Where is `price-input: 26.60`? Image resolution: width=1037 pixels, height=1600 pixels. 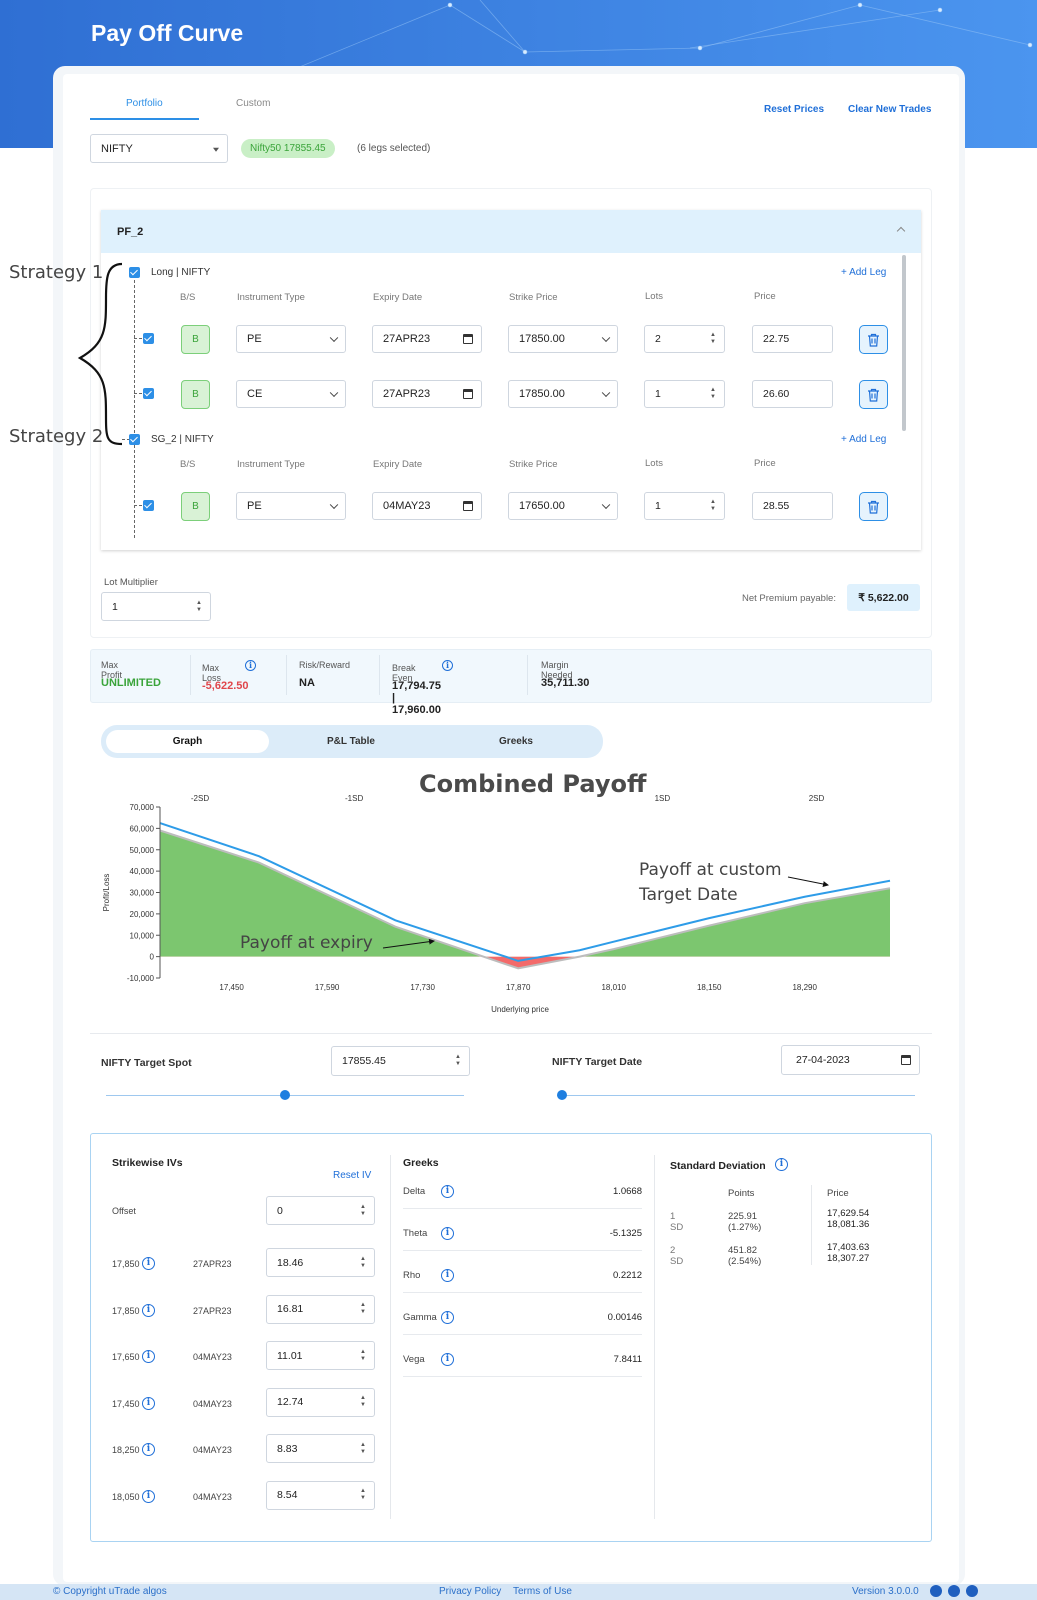 price-input: 26.60 is located at coordinates (792, 394).